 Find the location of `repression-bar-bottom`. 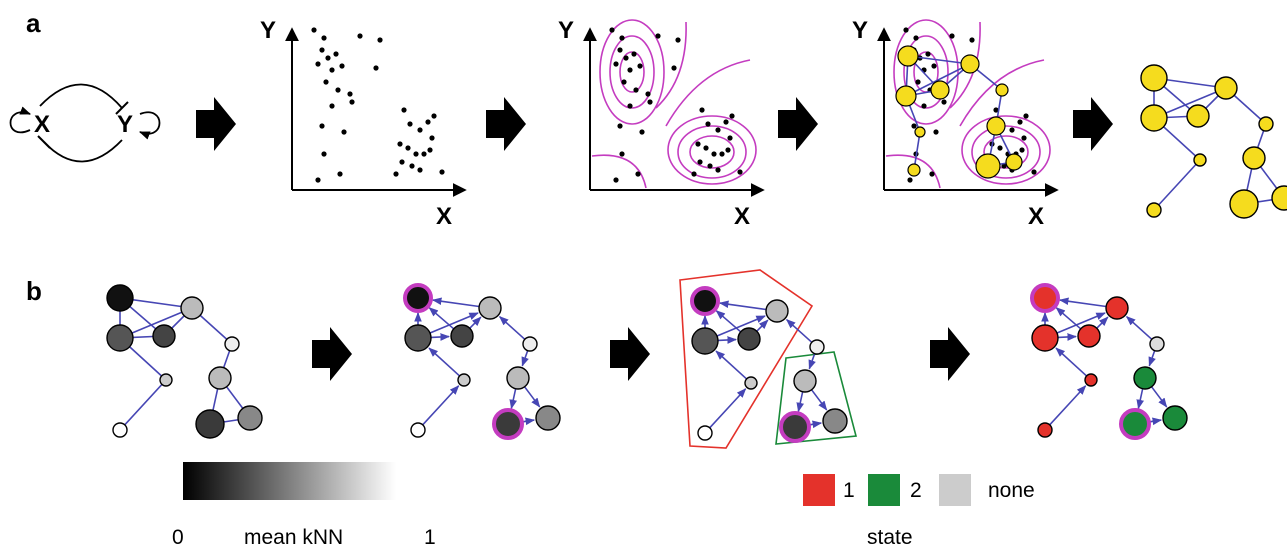

repression-bar-bottom is located at coordinates (44, 142).